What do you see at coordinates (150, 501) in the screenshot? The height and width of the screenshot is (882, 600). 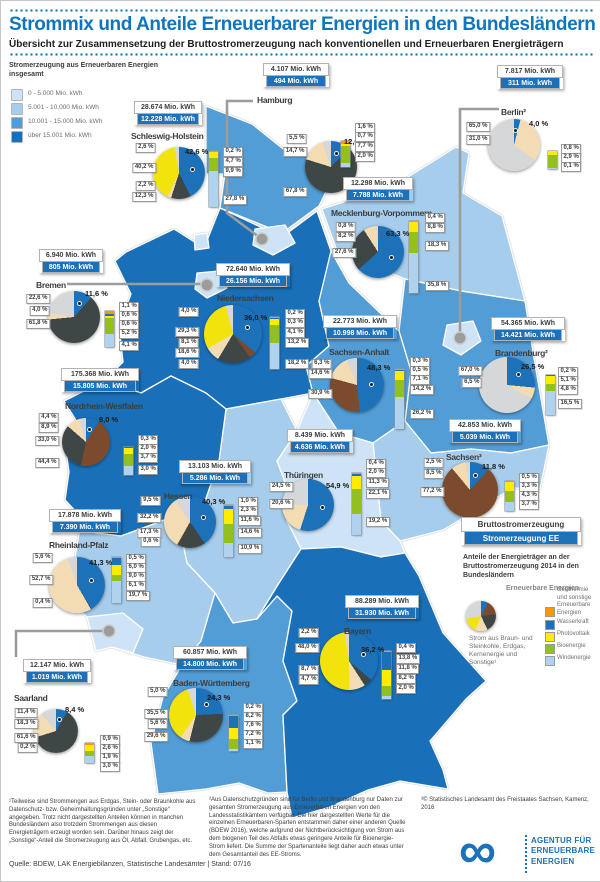 I see `pie-label-hessen-0: 9,5 %` at bounding box center [150, 501].